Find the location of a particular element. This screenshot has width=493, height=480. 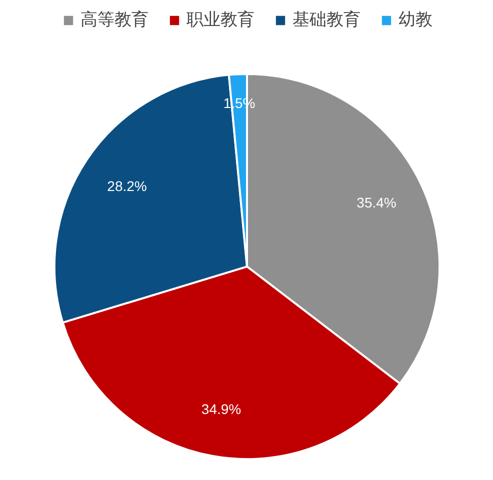

data-label: 35.4% is located at coordinates (376, 202).